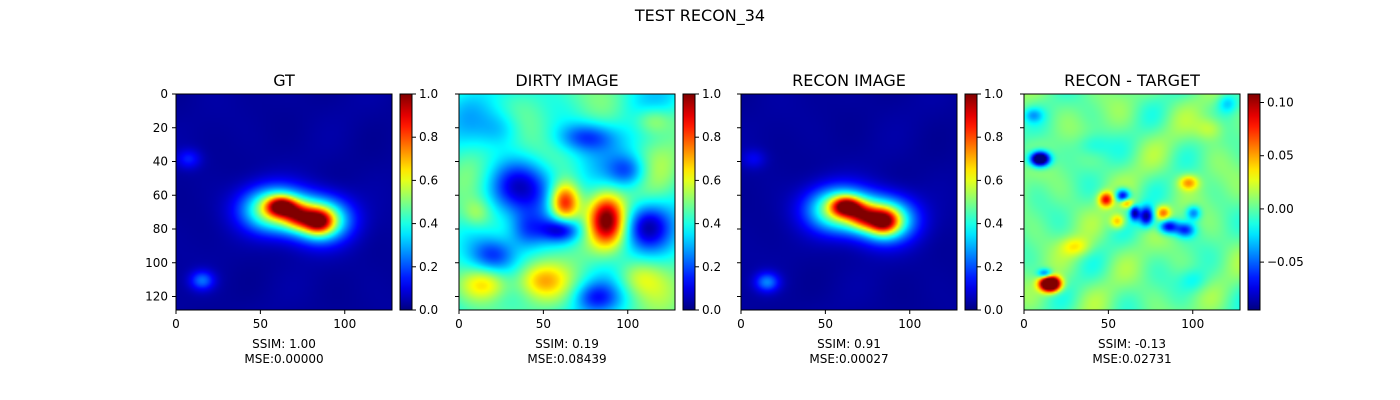  Describe the element at coordinates (160, 162) in the screenshot. I see `y-tick-label: 40` at that location.